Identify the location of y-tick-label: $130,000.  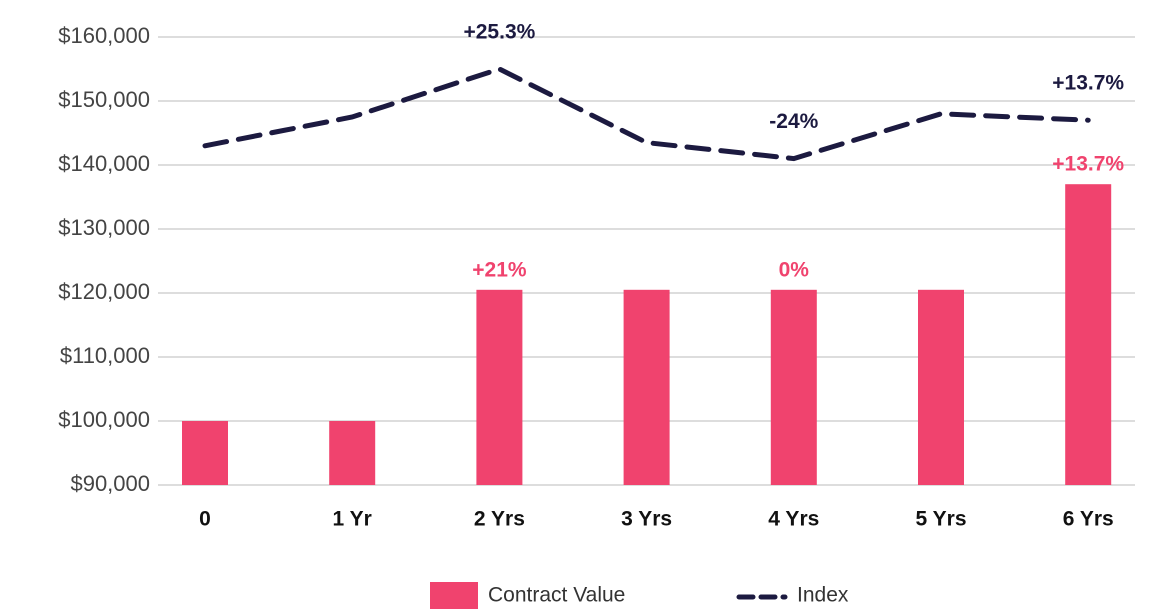
(104, 227).